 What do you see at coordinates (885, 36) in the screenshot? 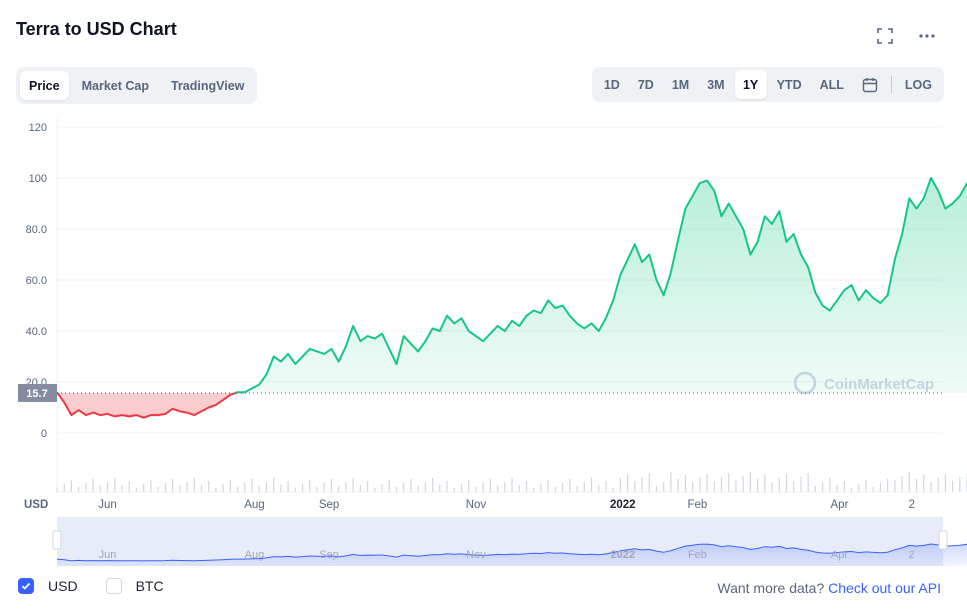
I see `fullscreen-icon` at bounding box center [885, 36].